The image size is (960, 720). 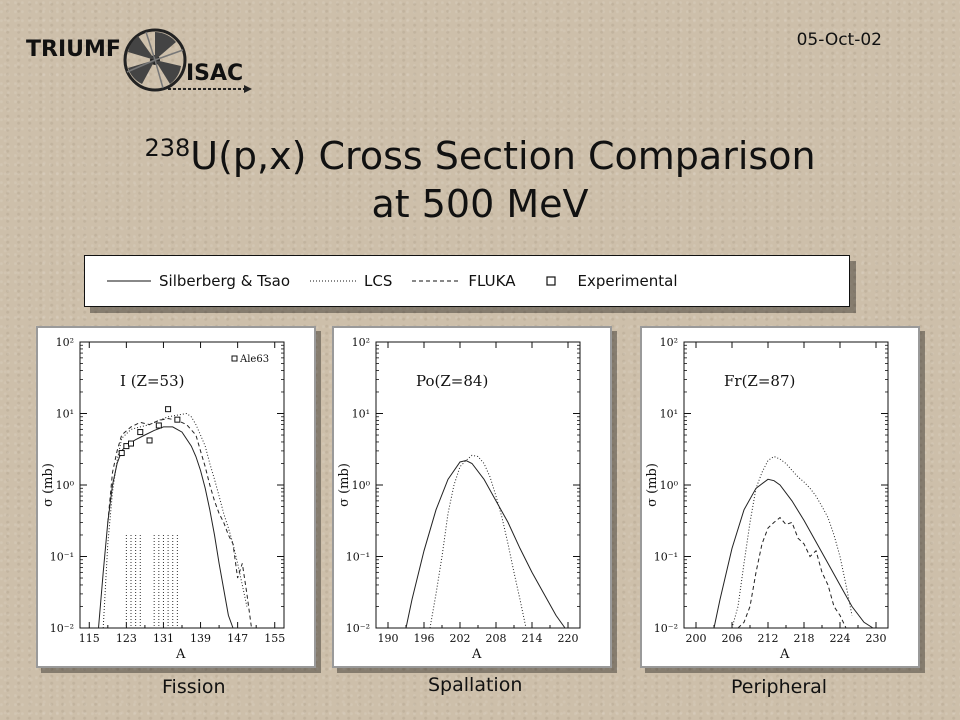 I want to click on x-tick-label: 115, so click(x=89, y=638).